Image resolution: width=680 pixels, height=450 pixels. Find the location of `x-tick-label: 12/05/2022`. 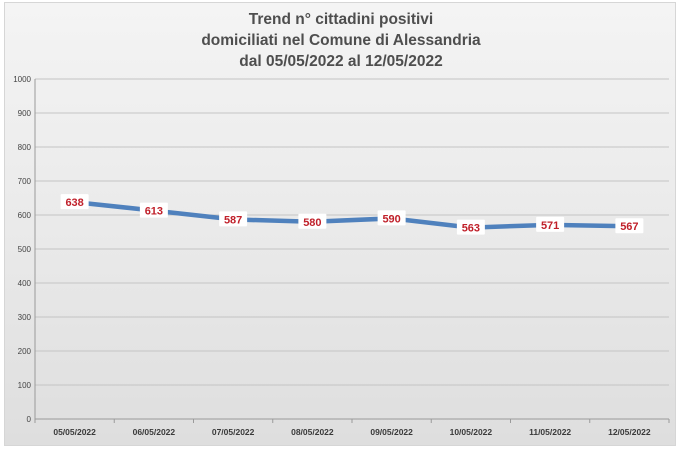

x-tick-label: 12/05/2022 is located at coordinates (629, 432).